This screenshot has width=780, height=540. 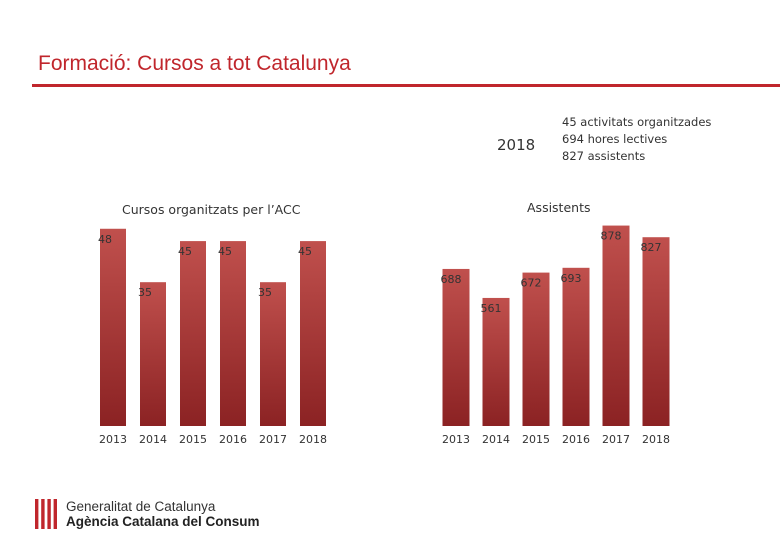 What do you see at coordinates (233, 439) in the screenshot?
I see `courses-category-label-2016: 2016` at bounding box center [233, 439].